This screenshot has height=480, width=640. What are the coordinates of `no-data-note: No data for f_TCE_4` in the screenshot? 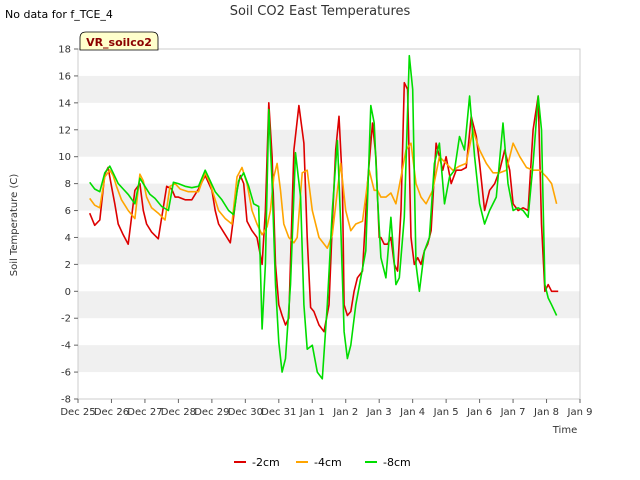 It's located at (59, 14).